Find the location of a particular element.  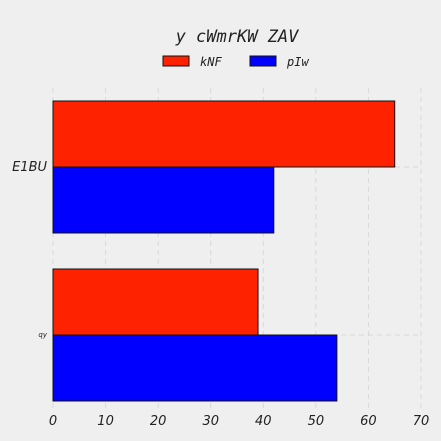

y-tick-label: E1BU is located at coordinates (29, 167).